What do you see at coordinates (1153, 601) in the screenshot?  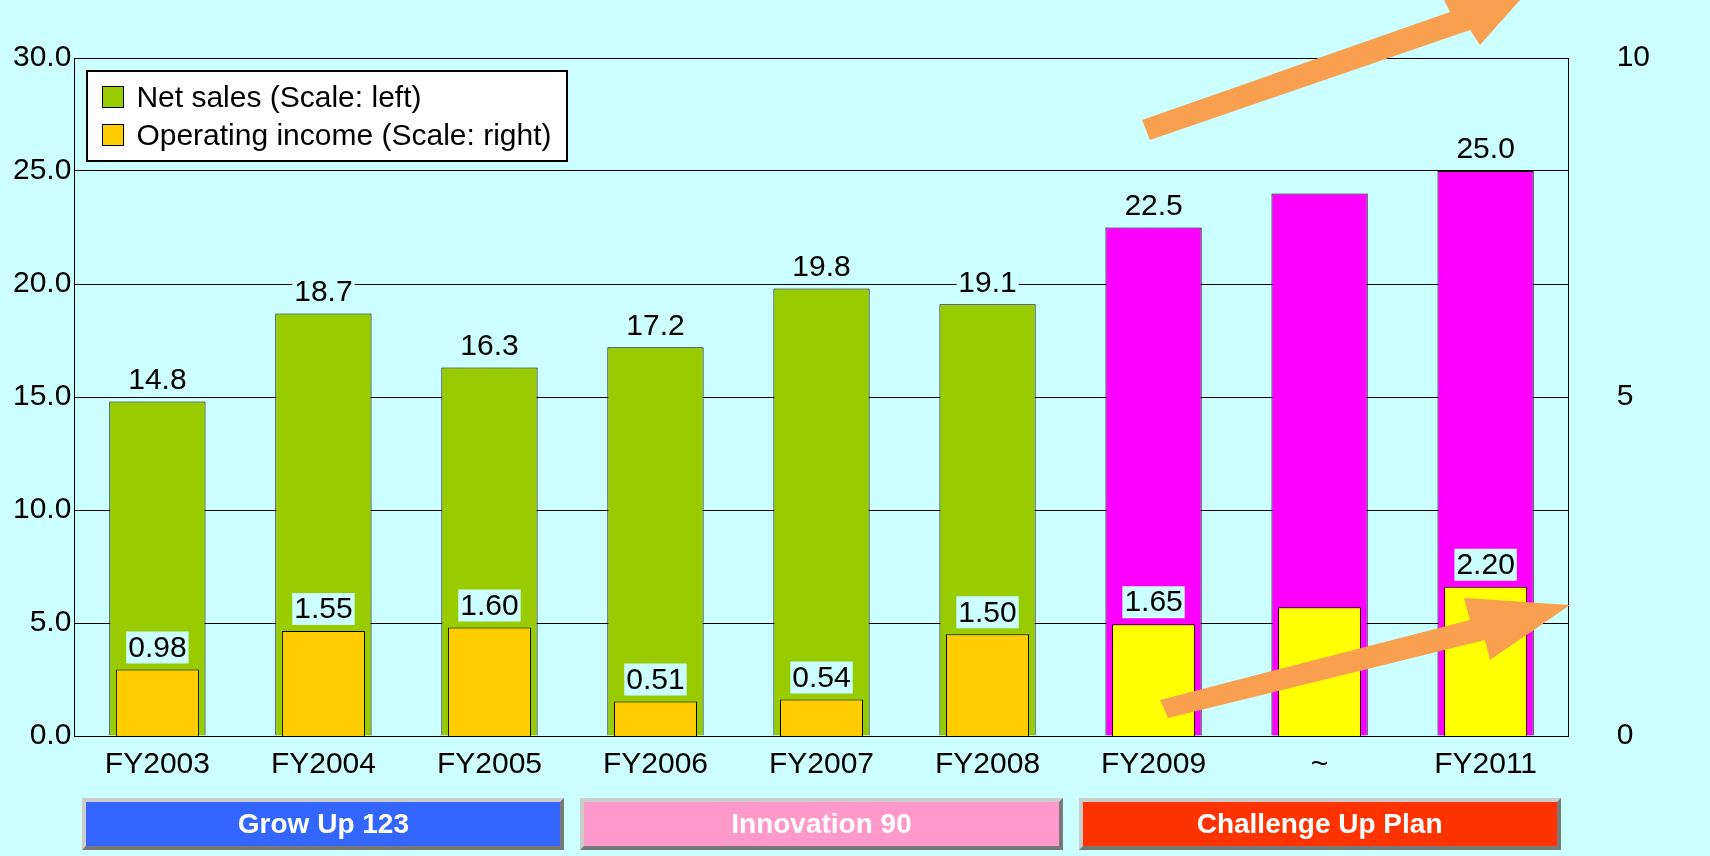 I see `data-label: 1.65` at bounding box center [1153, 601].